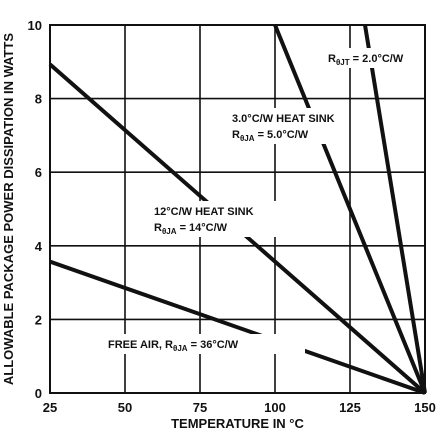  Describe the element at coordinates (35, 25) in the screenshot. I see `y-tick-label: 10` at that location.